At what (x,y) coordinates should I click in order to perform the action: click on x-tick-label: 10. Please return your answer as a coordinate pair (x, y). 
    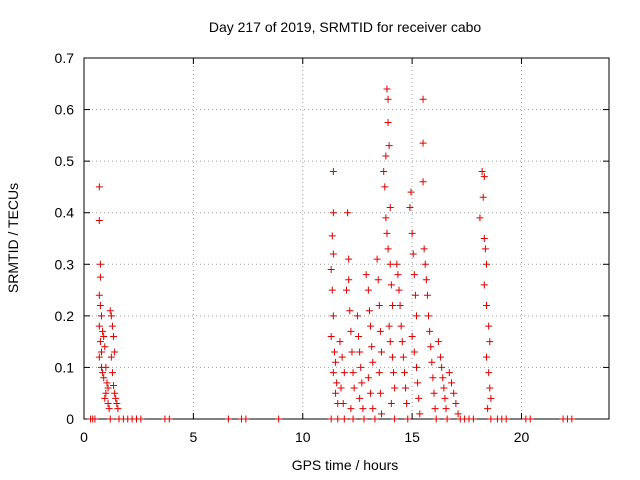
    Looking at the image, I should click on (303, 437).